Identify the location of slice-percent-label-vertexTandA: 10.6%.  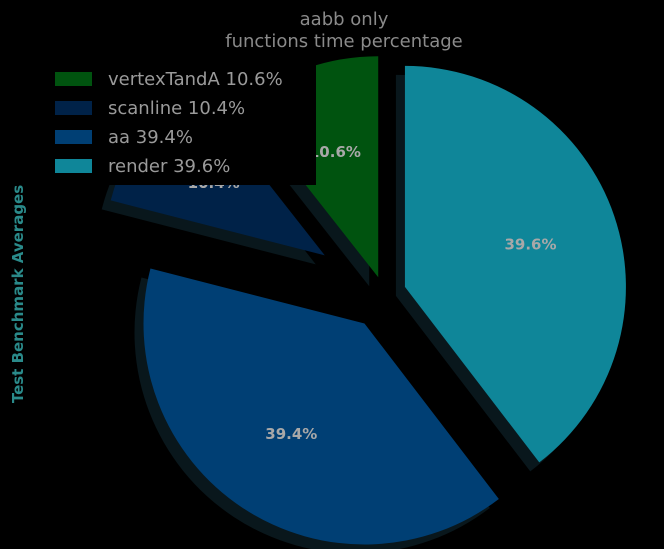
(335, 152).